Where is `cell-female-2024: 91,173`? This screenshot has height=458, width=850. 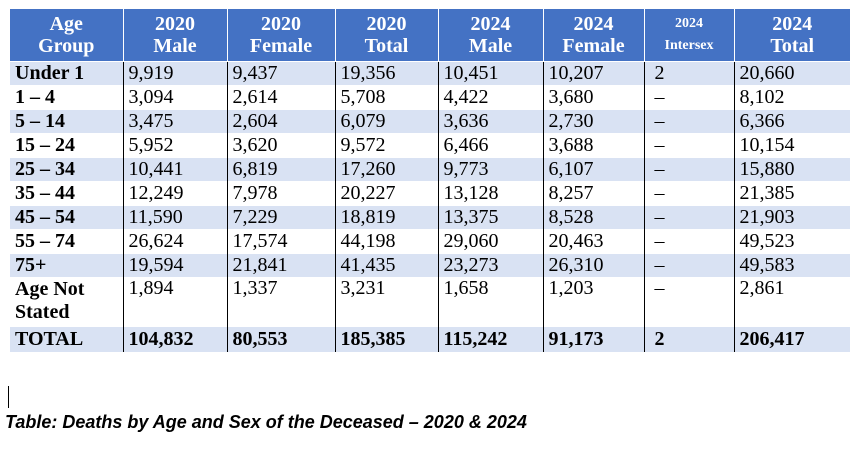
cell-female-2024: 91,173 is located at coordinates (593, 339).